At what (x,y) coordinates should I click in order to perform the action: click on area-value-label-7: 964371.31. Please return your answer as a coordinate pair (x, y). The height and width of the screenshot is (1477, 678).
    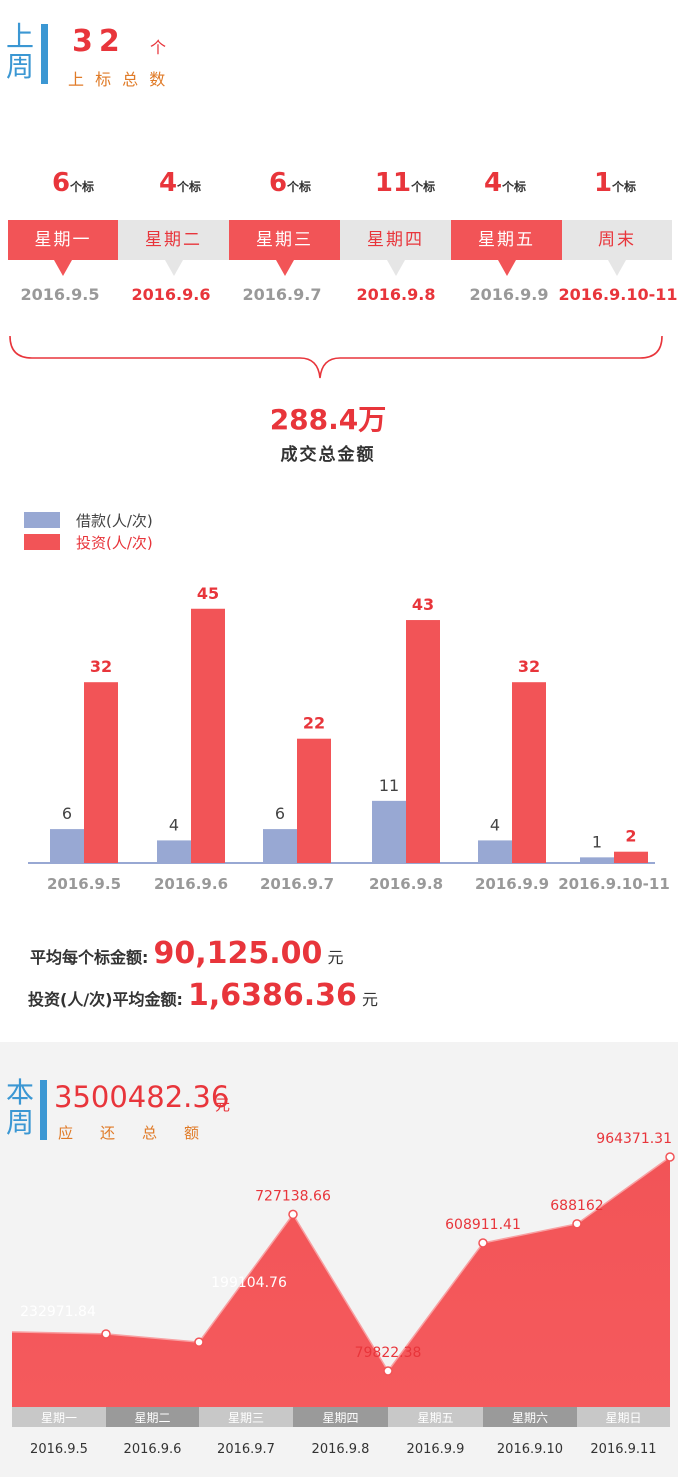
    Looking at the image, I should click on (634, 1139).